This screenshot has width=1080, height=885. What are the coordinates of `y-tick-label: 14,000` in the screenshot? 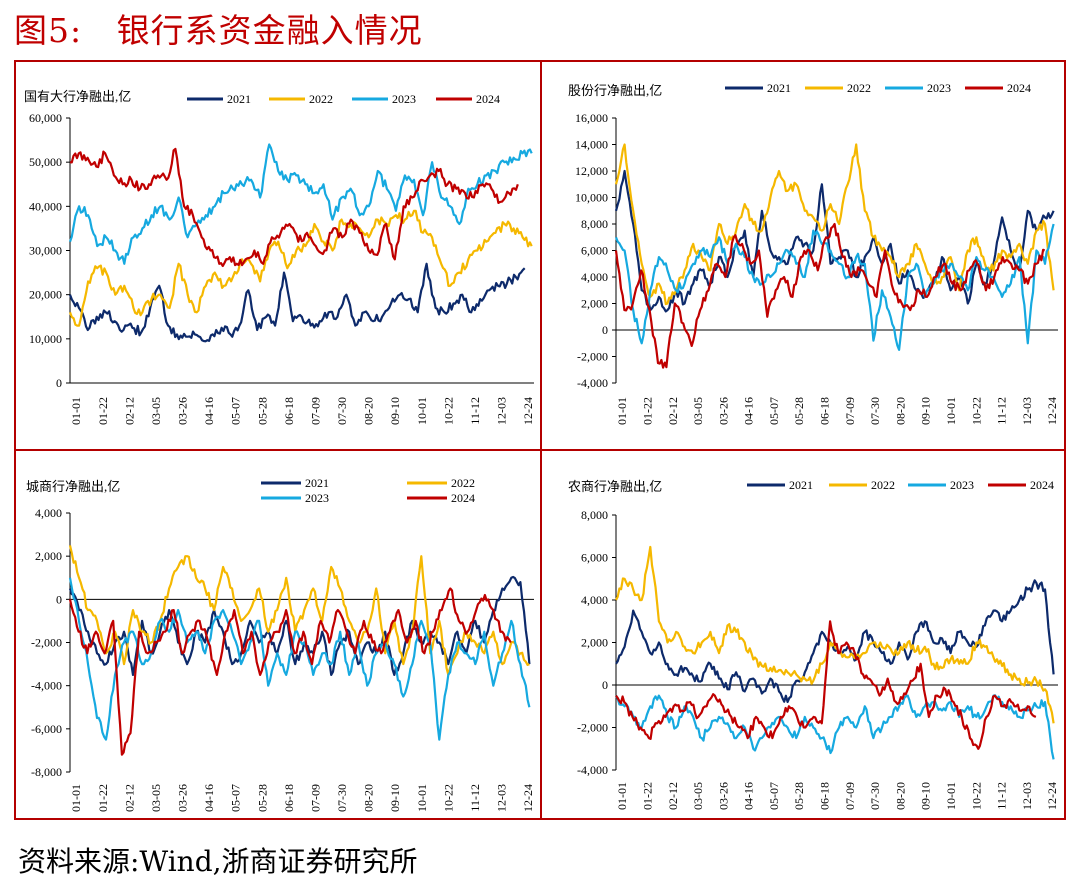 It's located at (591, 145).